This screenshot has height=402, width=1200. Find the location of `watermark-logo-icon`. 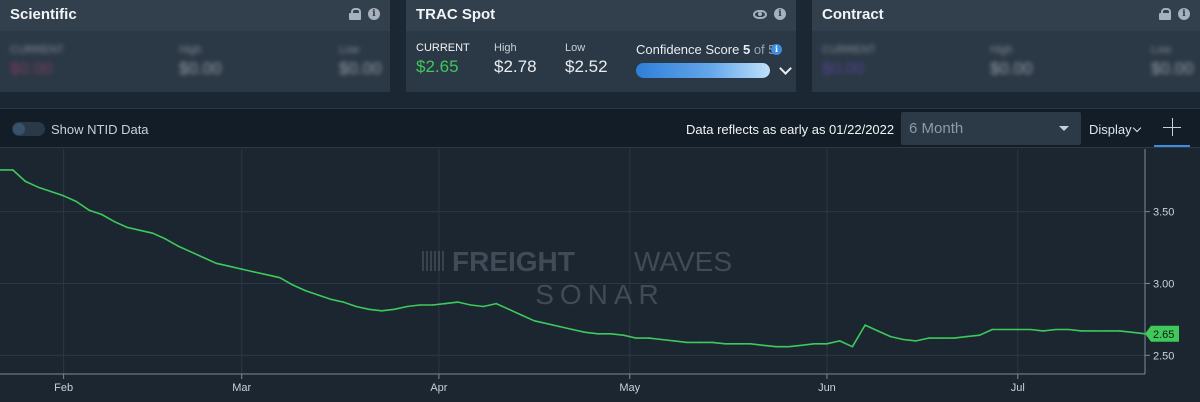

watermark-logo-icon is located at coordinates (433, 261).